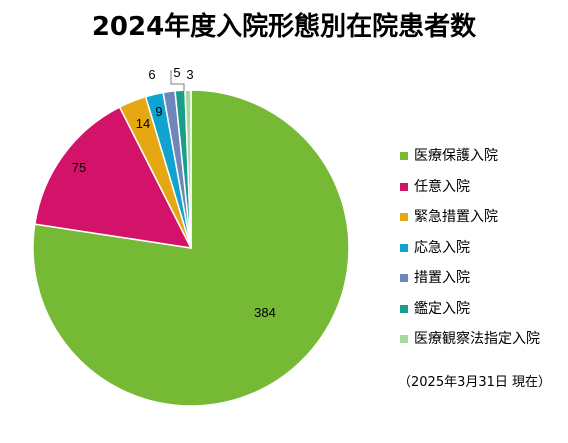 Image resolution: width=568 pixels, height=443 pixels. I want to click on footnote: （2025年3月31日 現在）, so click(475, 382).